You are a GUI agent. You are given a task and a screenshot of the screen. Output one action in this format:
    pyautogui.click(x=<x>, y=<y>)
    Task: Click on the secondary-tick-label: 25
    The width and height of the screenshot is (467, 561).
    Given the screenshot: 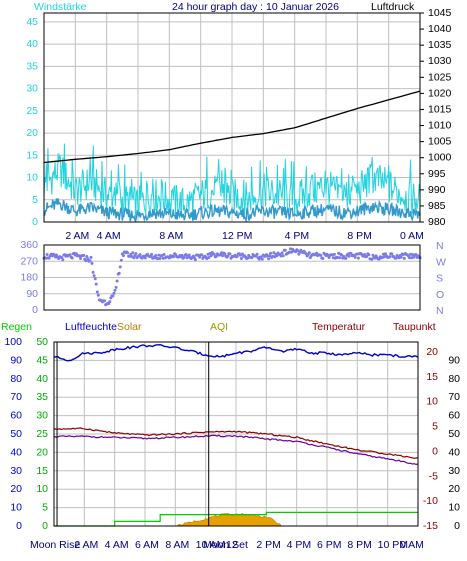 What is the action you would take?
    pyautogui.click(x=42, y=434)
    